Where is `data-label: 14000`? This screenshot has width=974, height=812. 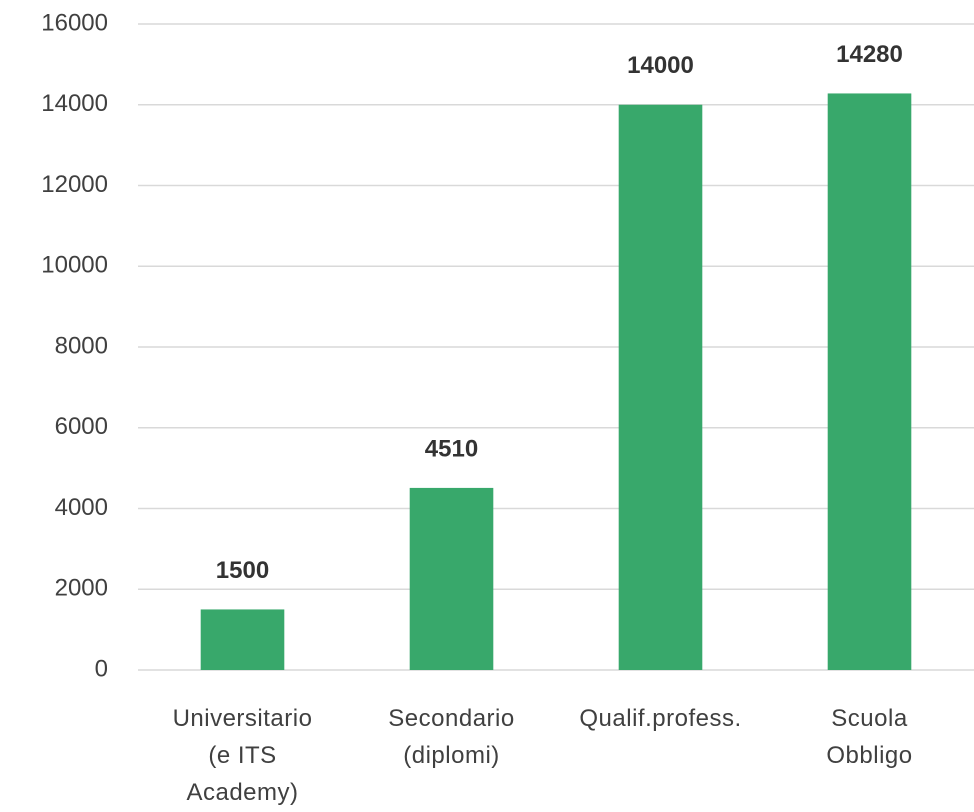
data-label: 14000 is located at coordinates (660, 65).